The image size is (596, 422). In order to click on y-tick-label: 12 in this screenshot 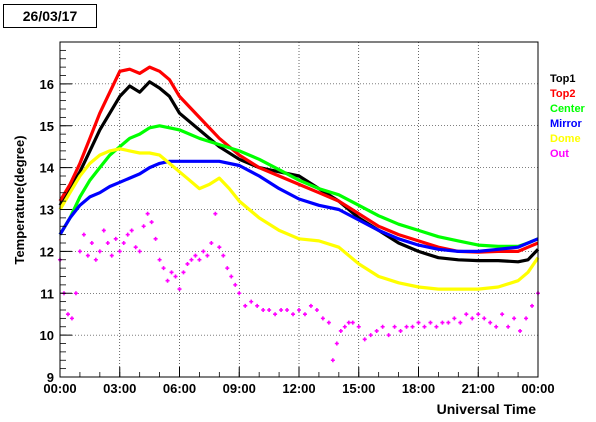, I will do `click(47, 251)`.